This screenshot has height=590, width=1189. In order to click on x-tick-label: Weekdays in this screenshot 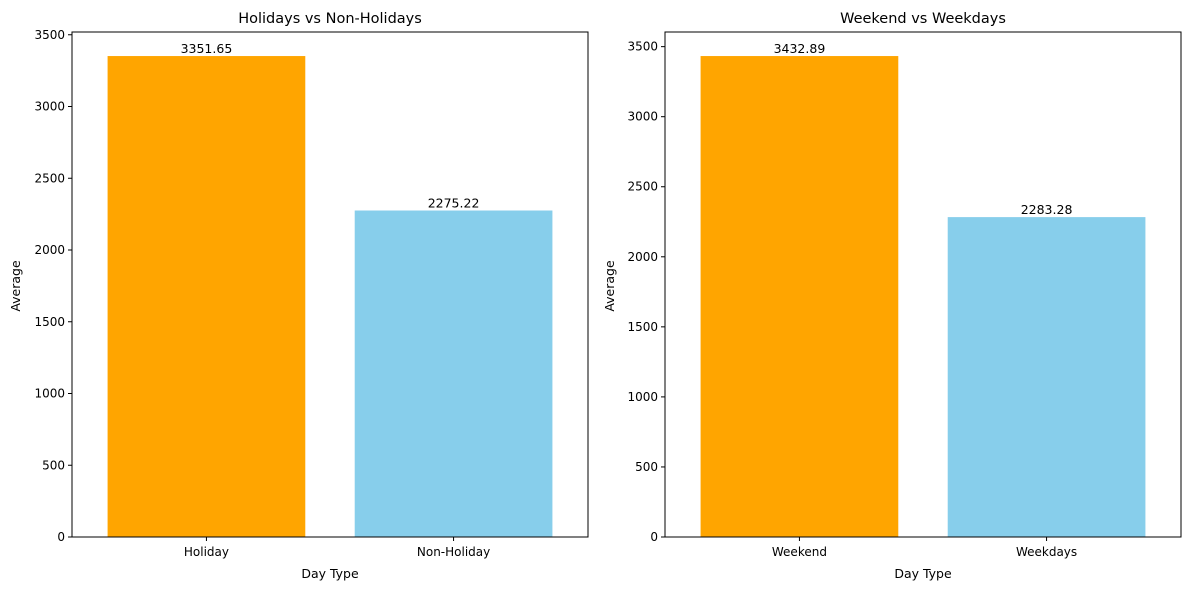, I will do `click(1046, 552)`.